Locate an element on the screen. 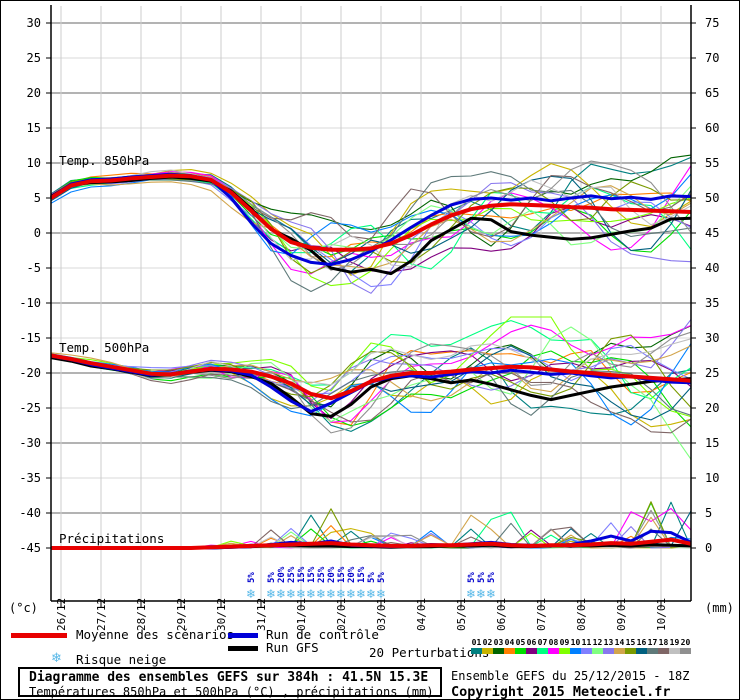 The width and height of the screenshot is (740, 700). left-axis-unit: (°c) is located at coordinates (23, 608).